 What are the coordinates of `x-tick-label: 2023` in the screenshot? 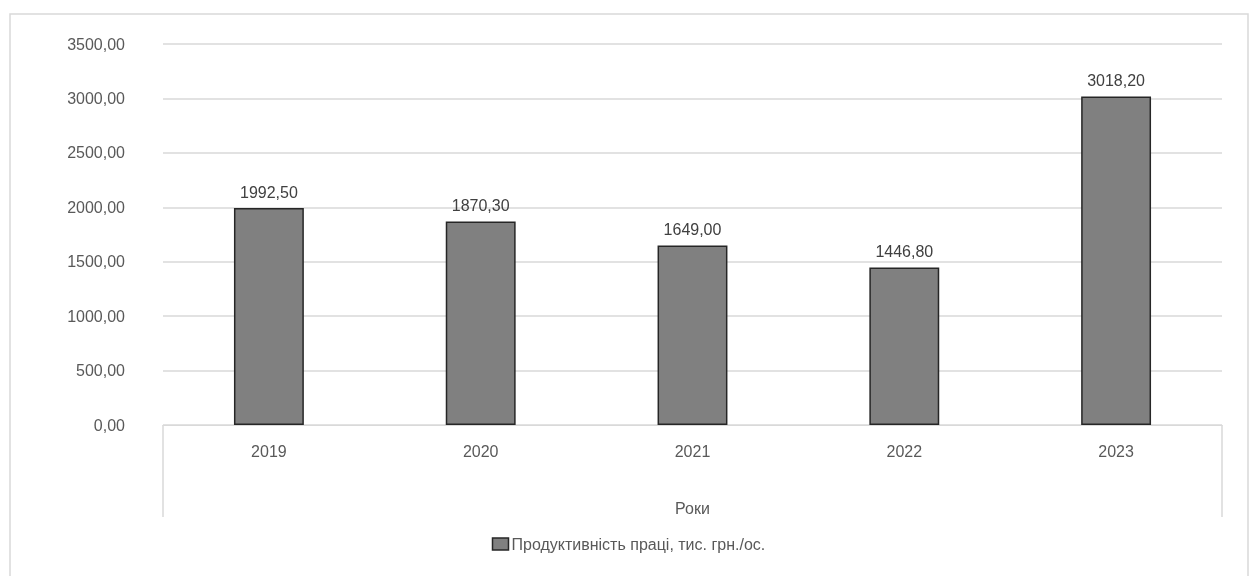 It's located at (1116, 451).